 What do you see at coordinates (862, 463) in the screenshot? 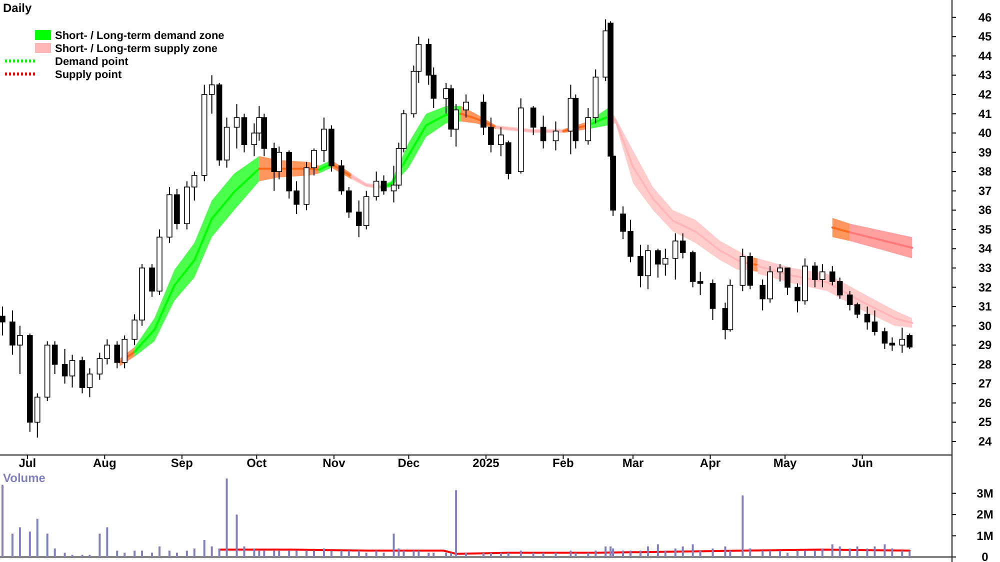
I see `x-tick-label: Jun` at bounding box center [862, 463].